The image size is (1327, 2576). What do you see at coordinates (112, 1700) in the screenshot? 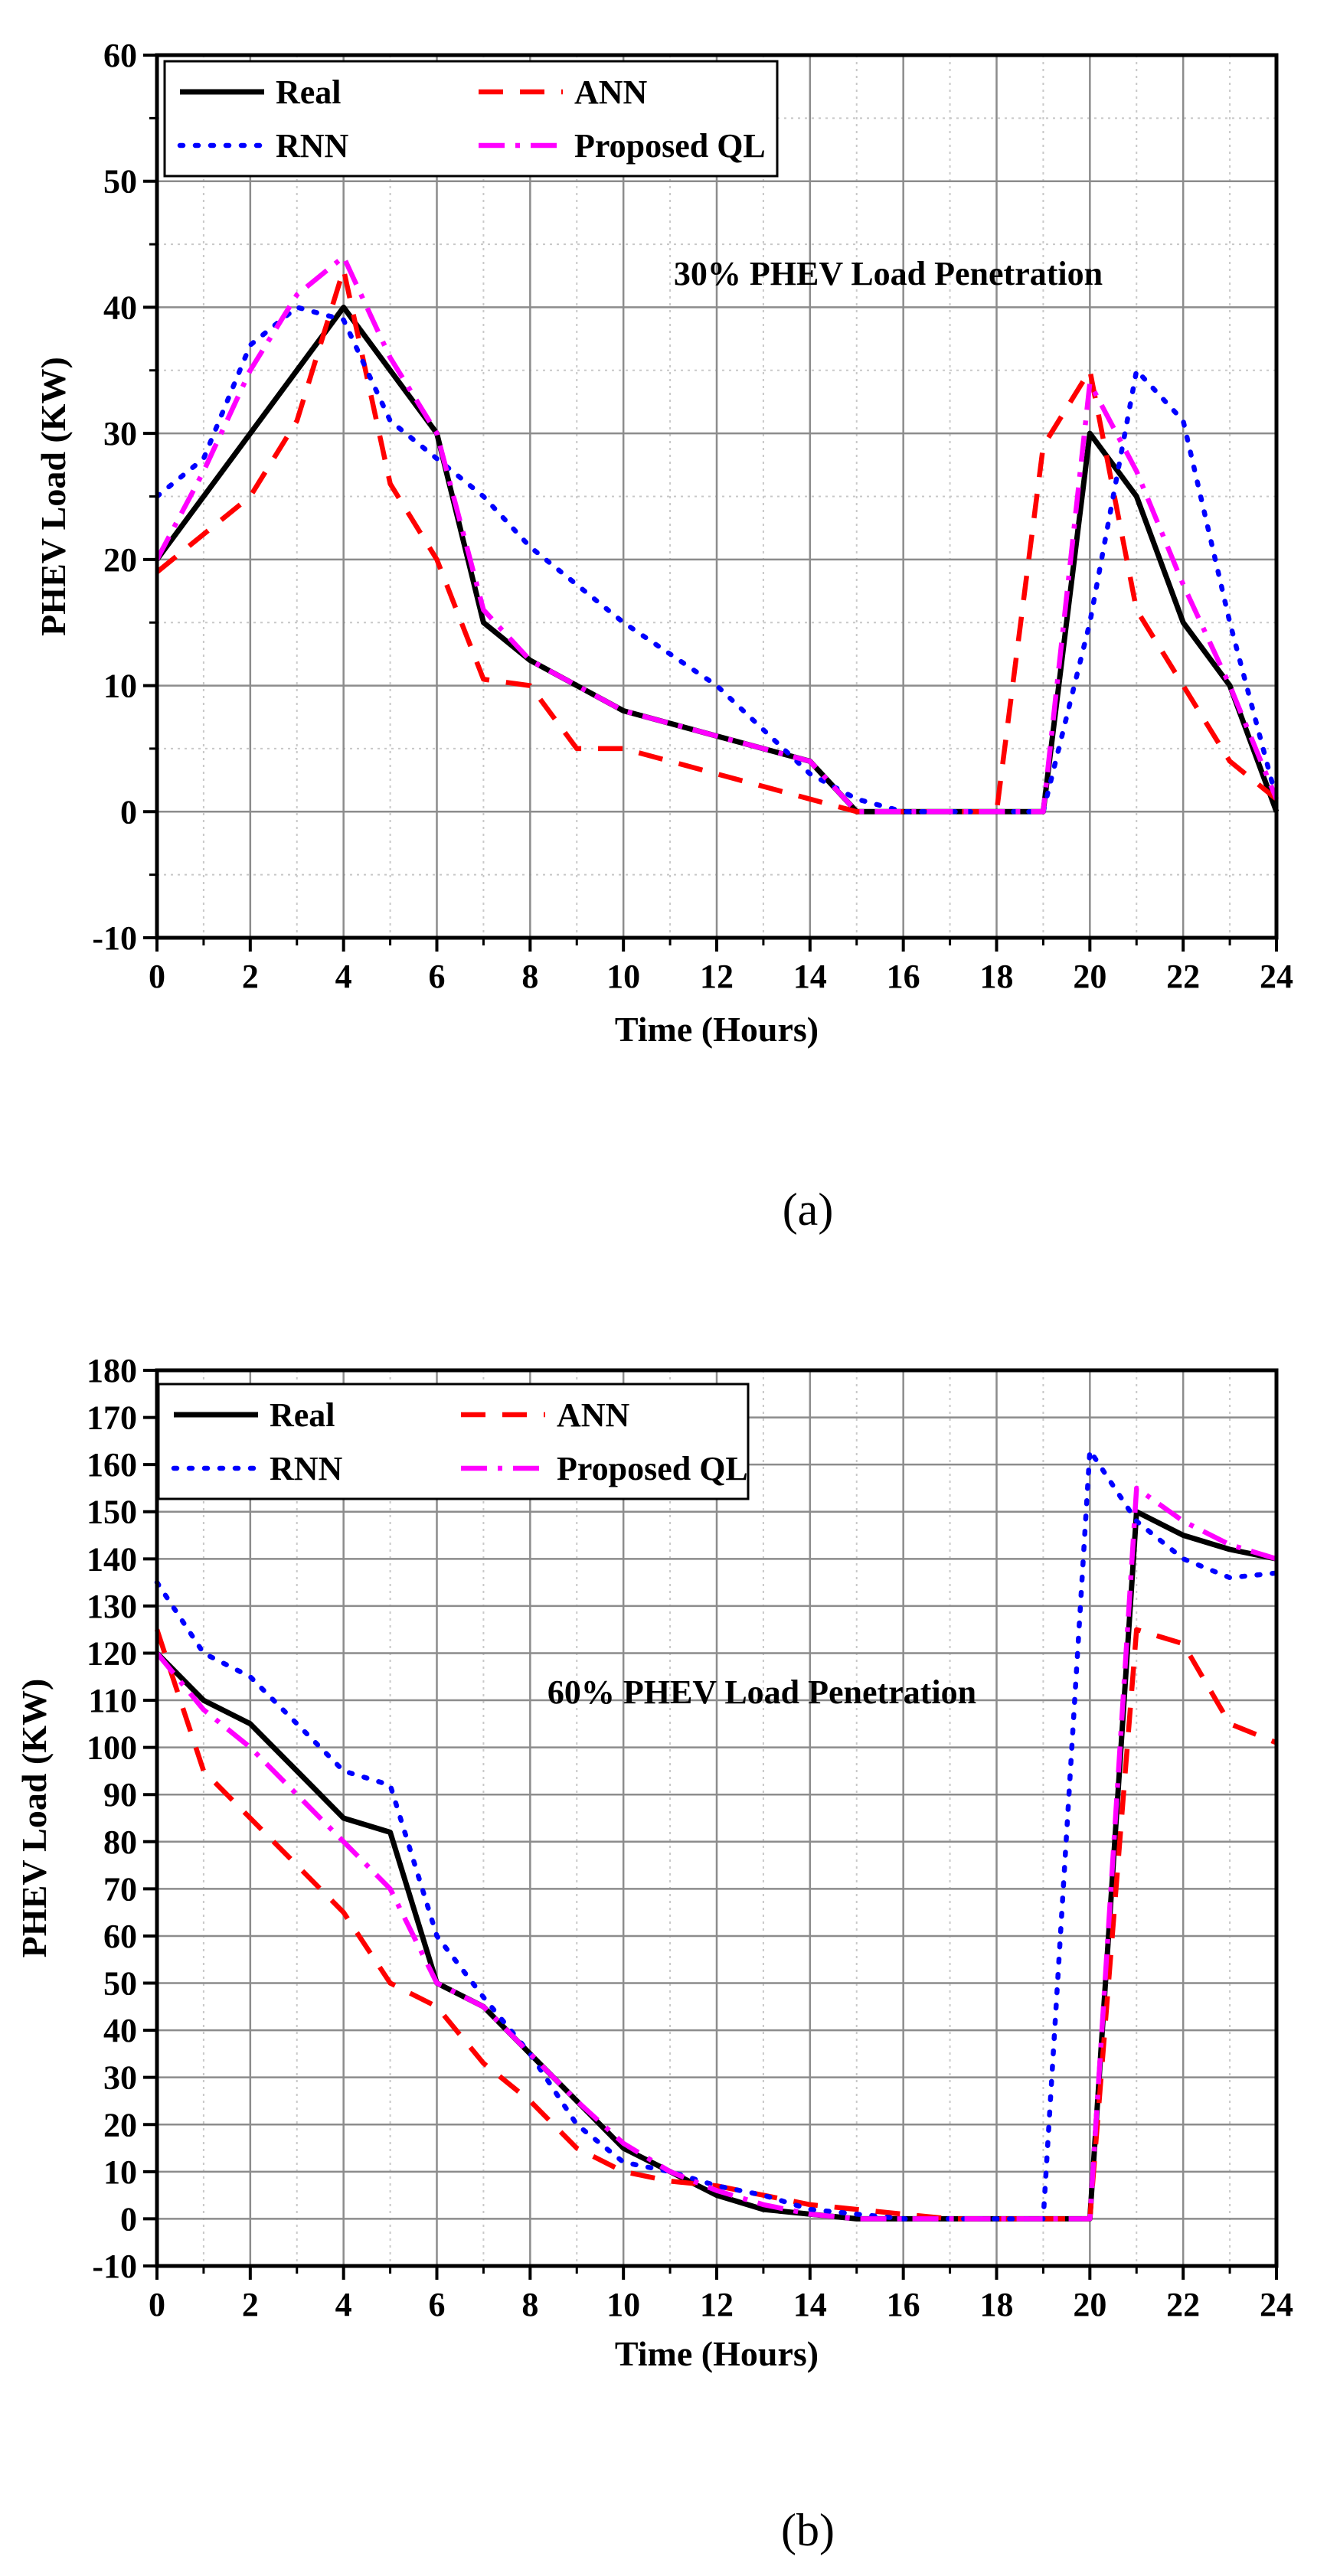
I see `y-tick-label: 110` at bounding box center [112, 1700].